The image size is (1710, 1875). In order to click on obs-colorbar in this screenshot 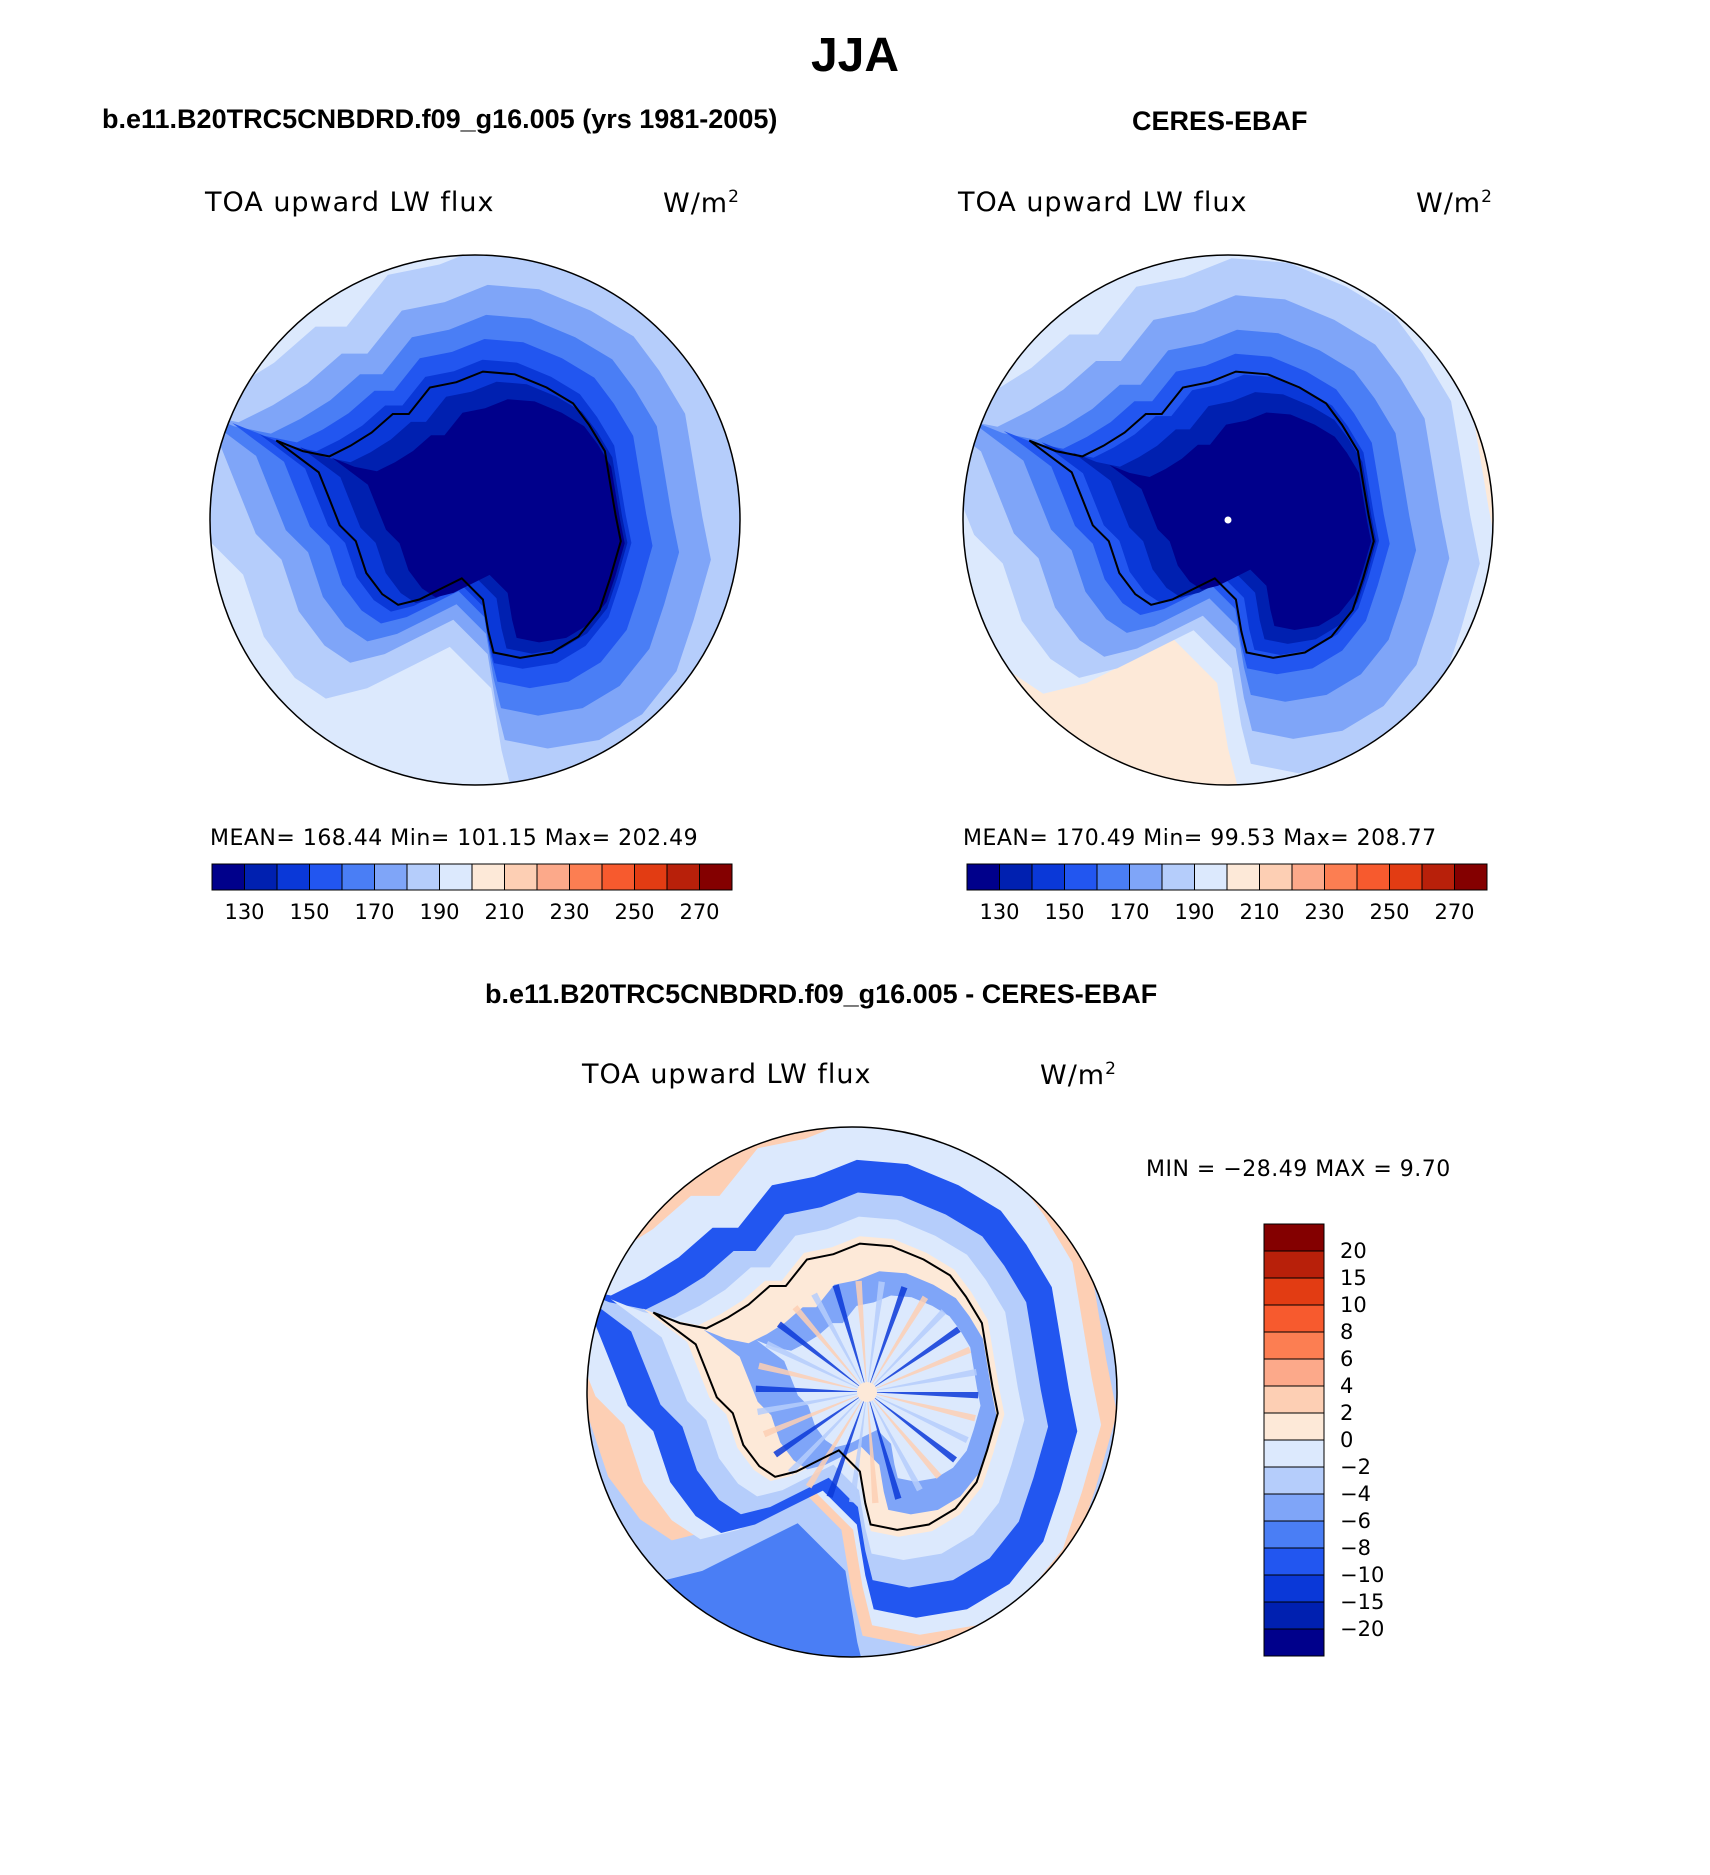, I will do `click(1227, 877)`.